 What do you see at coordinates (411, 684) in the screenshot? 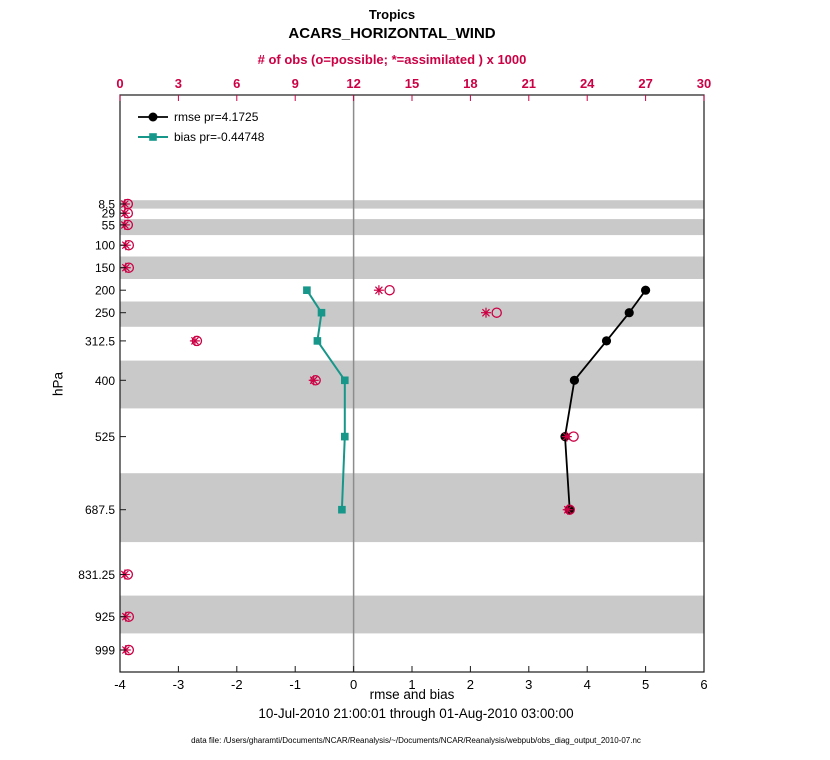
I see `bottom-tick-label: 1` at bounding box center [411, 684].